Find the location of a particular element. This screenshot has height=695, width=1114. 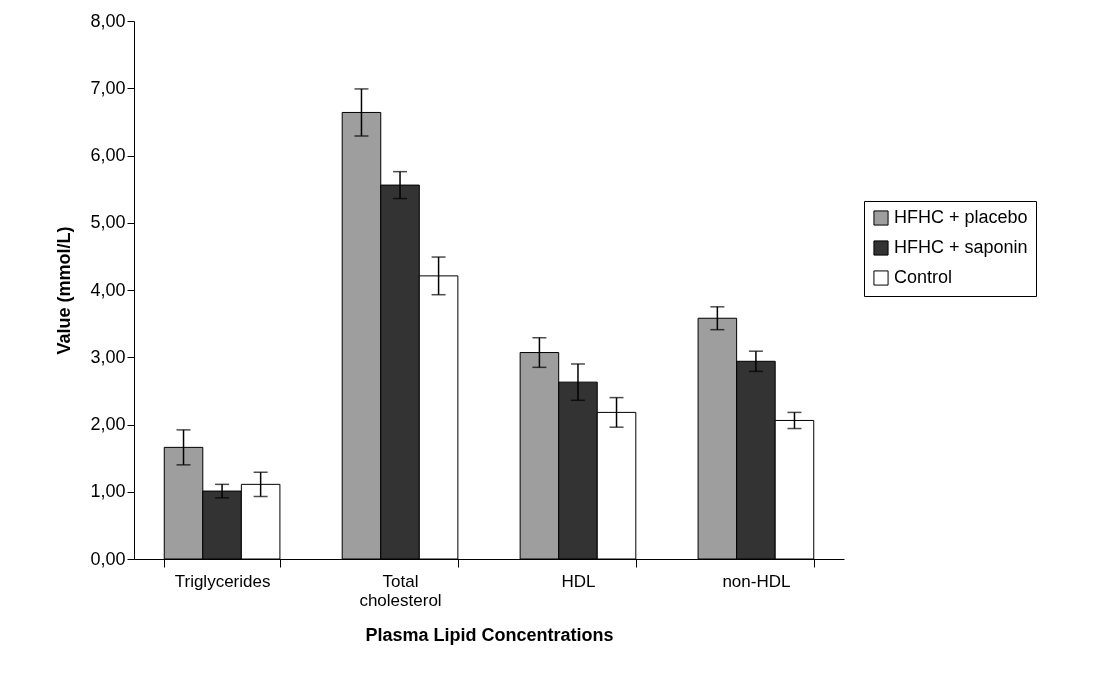

y-tick-label: 4,00 is located at coordinates (108, 289).